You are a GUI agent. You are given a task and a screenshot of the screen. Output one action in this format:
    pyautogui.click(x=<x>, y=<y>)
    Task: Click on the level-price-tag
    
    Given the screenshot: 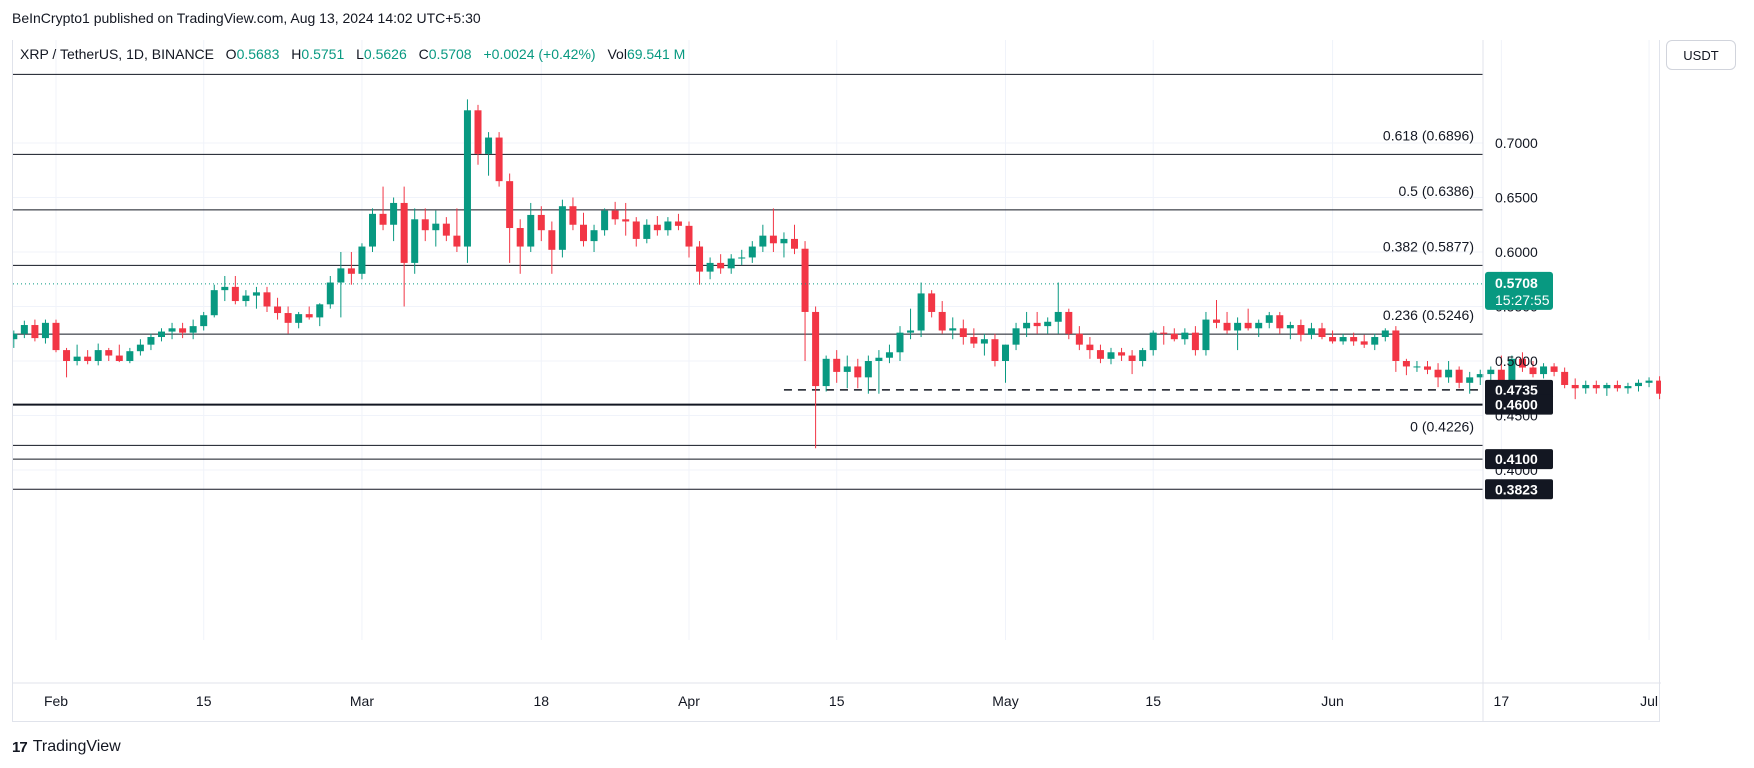 What is the action you would take?
    pyautogui.click(x=1519, y=459)
    